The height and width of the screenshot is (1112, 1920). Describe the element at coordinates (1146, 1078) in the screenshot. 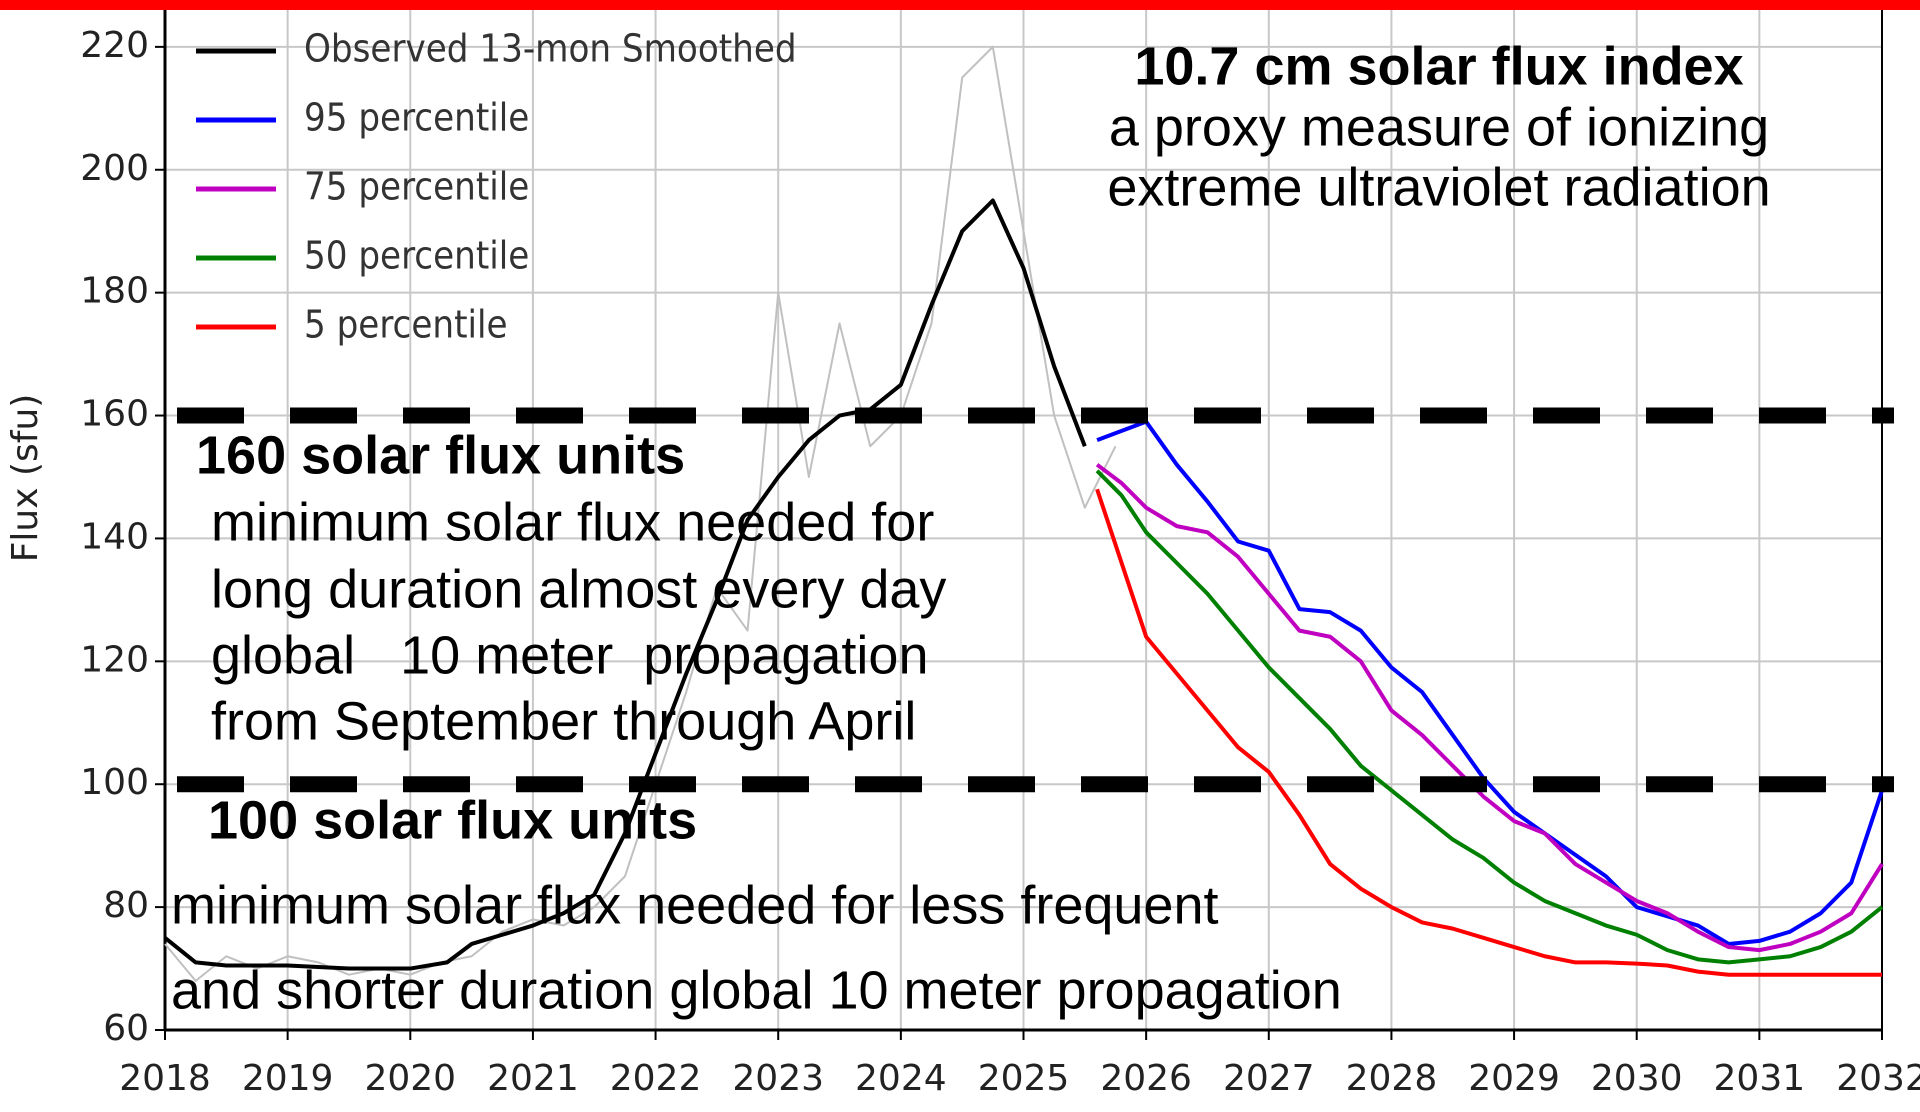

I see `x-tick-label: 2026` at that location.